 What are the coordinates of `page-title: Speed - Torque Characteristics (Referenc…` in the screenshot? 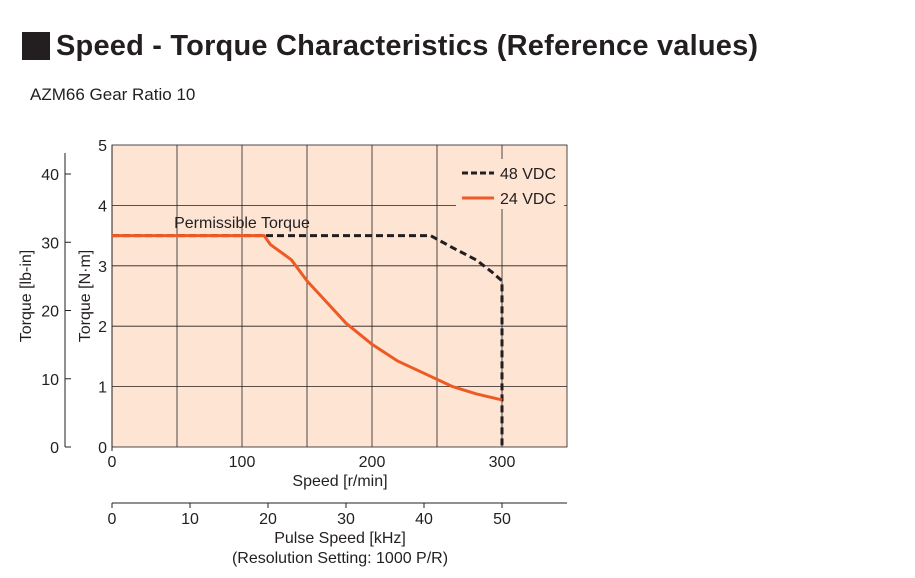 It's located at (407, 45).